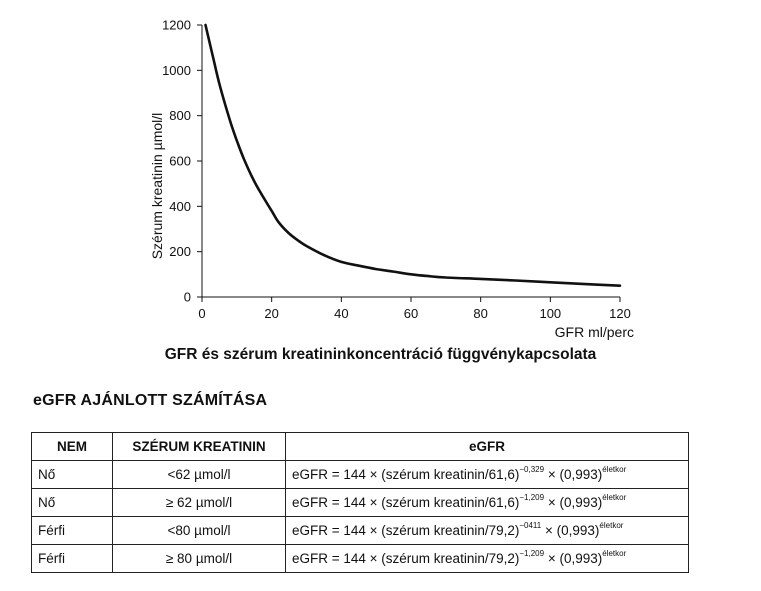 The height and width of the screenshot is (591, 761). What do you see at coordinates (620, 313) in the screenshot?
I see `x-tick-label: 120` at bounding box center [620, 313].